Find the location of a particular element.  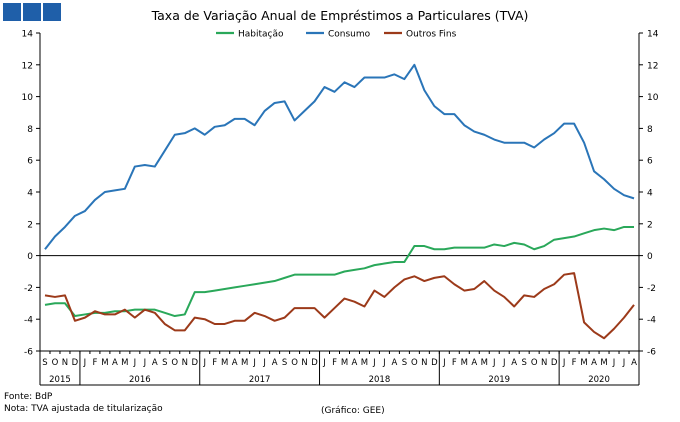

year-label: 2015 is located at coordinates (60, 380).